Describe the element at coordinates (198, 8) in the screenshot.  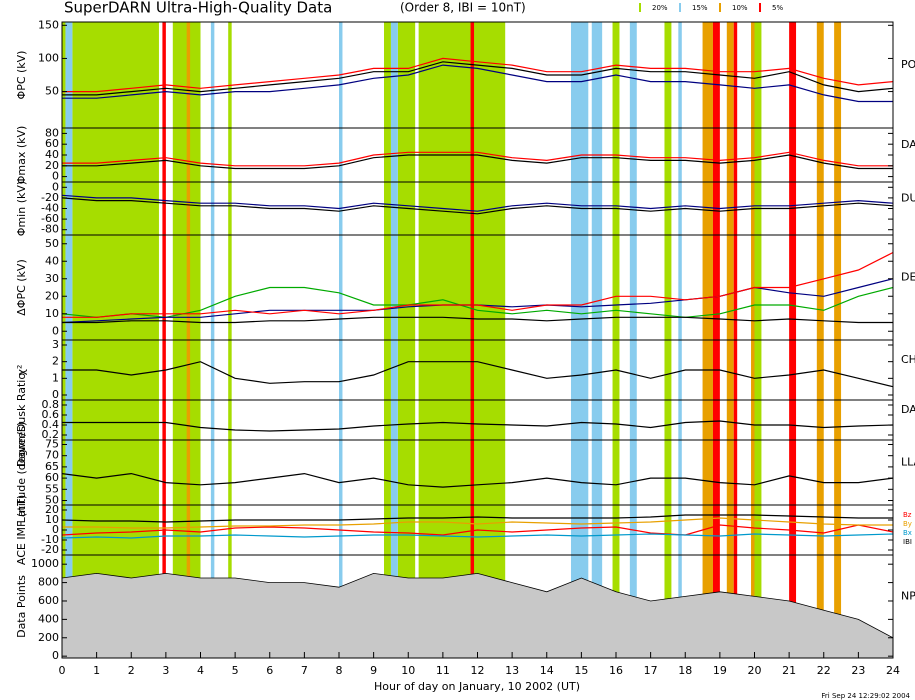
I see `chart-title: SuperDARN Ultra-High-Quality Data` at that location.